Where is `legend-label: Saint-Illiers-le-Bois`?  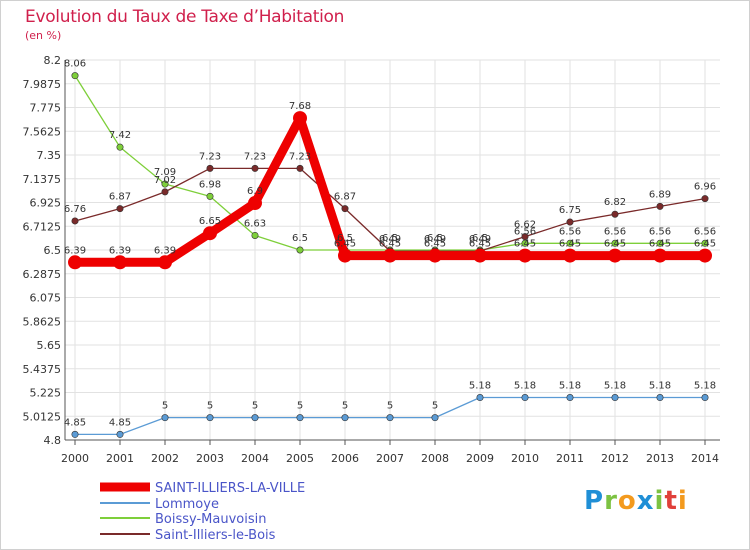
legend-label: Saint-Illiers-le-Bois is located at coordinates (215, 535).